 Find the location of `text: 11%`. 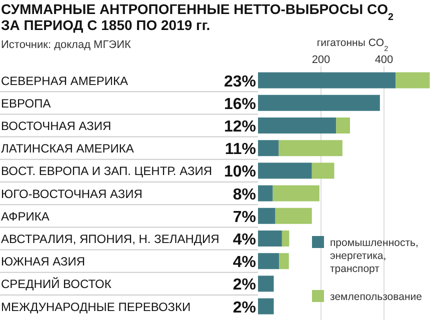

text: 11% is located at coordinates (240, 149).